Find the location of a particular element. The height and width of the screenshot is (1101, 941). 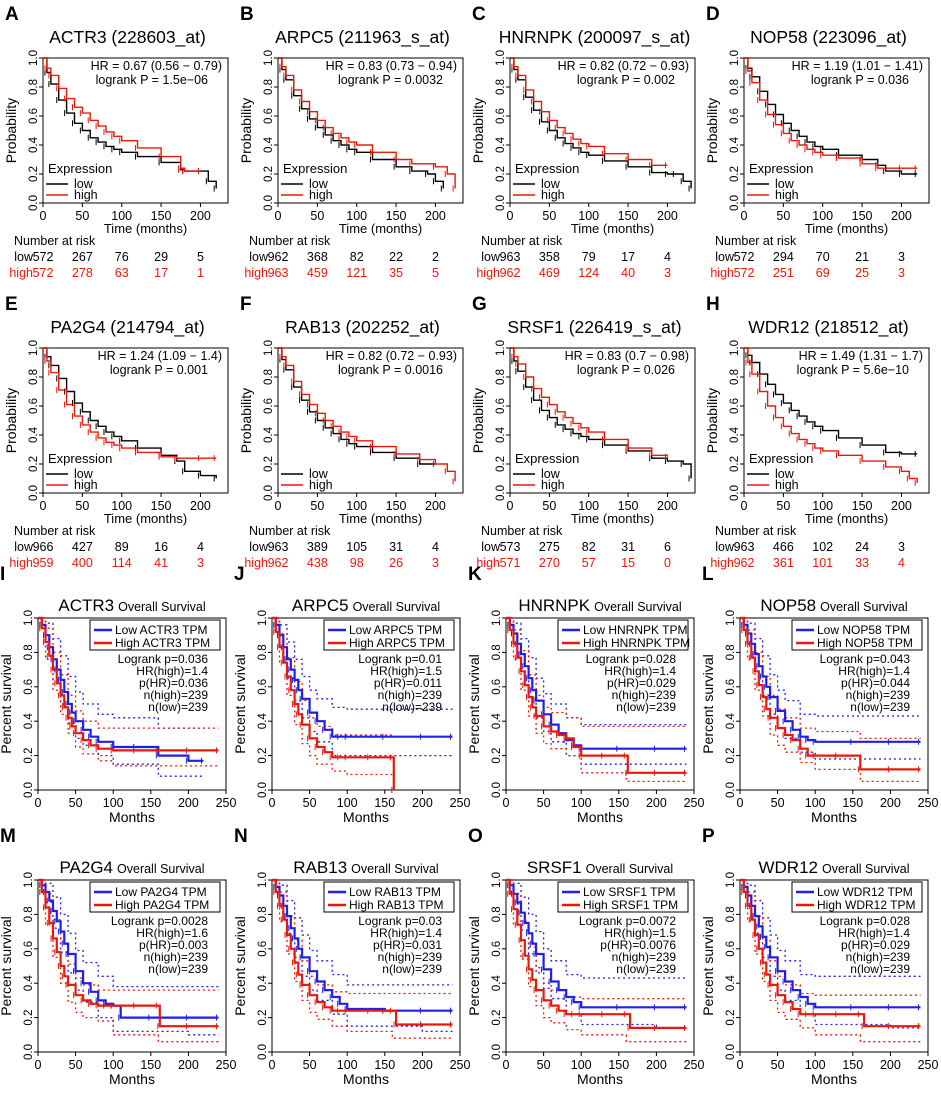

panel-letter: A is located at coordinates (12, 14).